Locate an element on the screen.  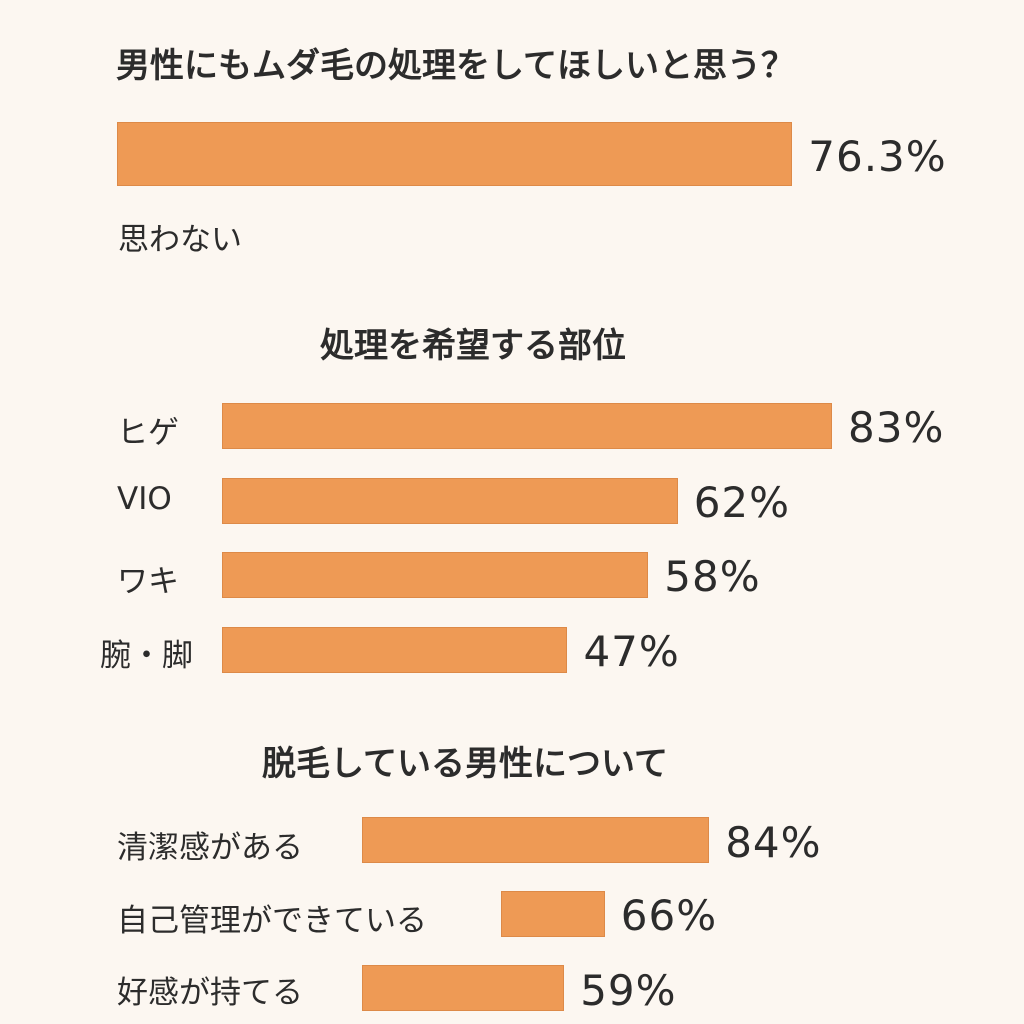
chart-2-title: 処理を希望する部位 is located at coordinates (473, 346).